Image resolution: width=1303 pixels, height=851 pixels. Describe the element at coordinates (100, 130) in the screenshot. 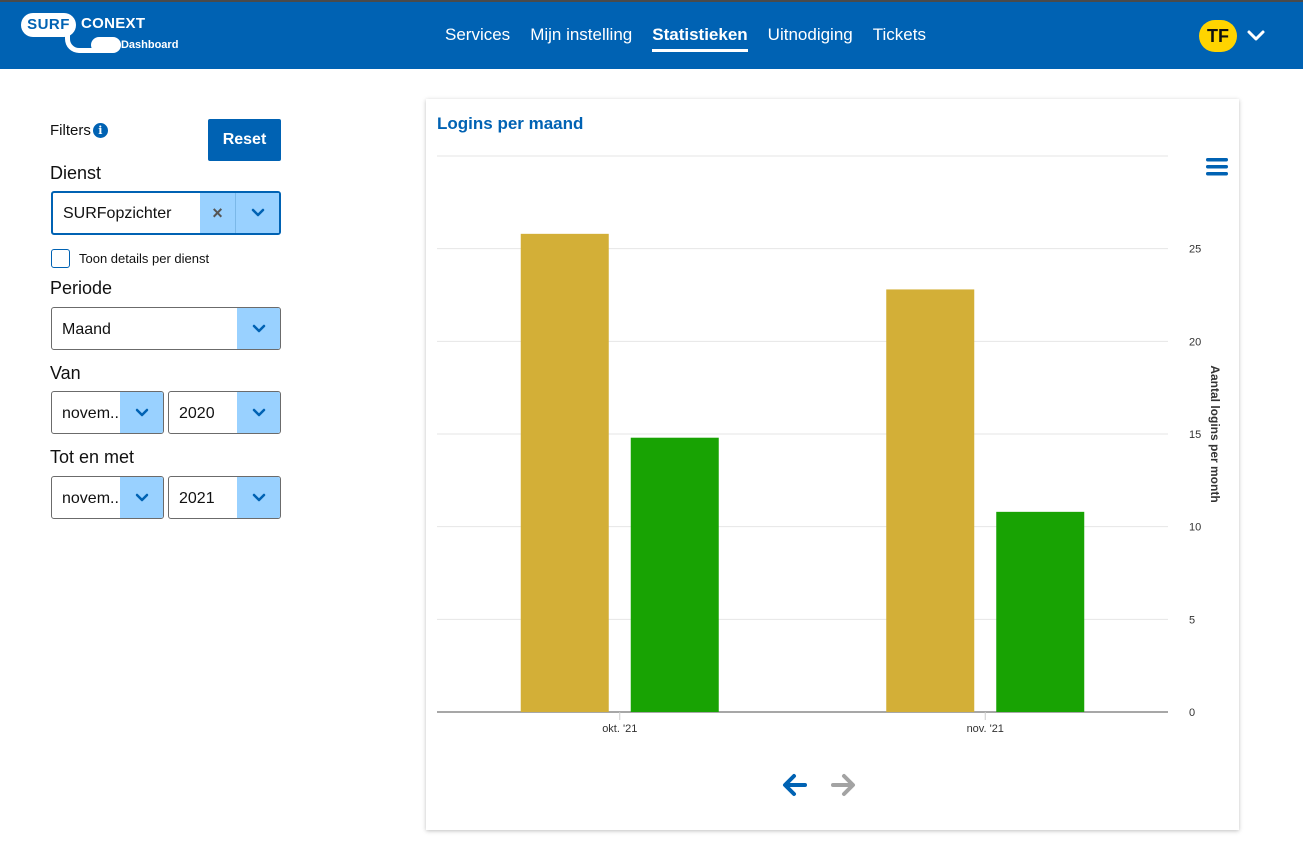

I see `info-icon: i` at that location.